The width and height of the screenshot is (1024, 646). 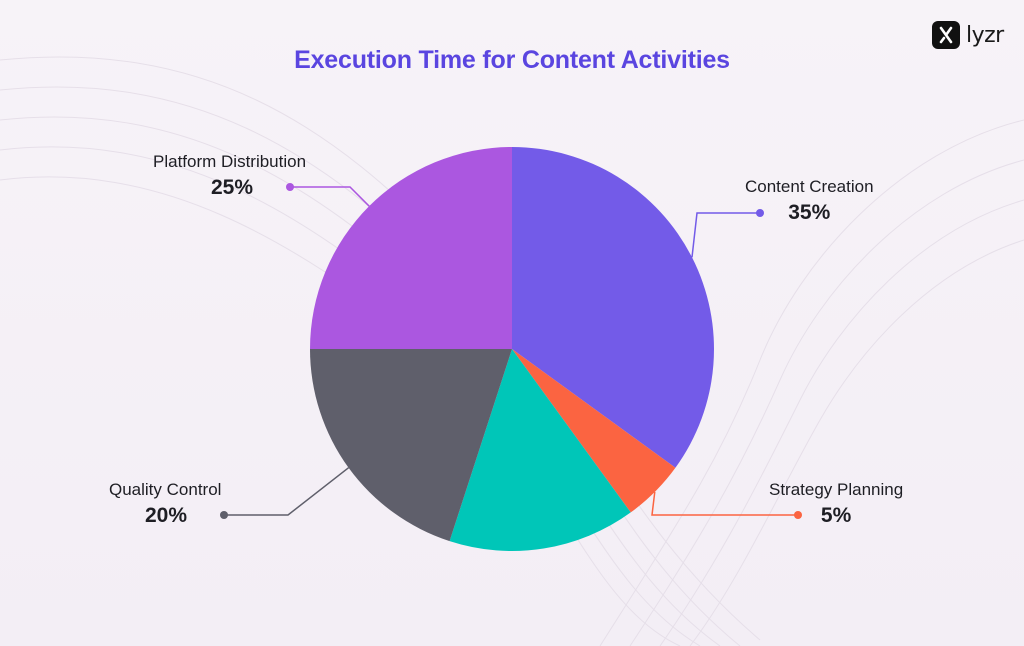 What do you see at coordinates (985, 35) in the screenshot?
I see `brand-name: lyzr` at bounding box center [985, 35].